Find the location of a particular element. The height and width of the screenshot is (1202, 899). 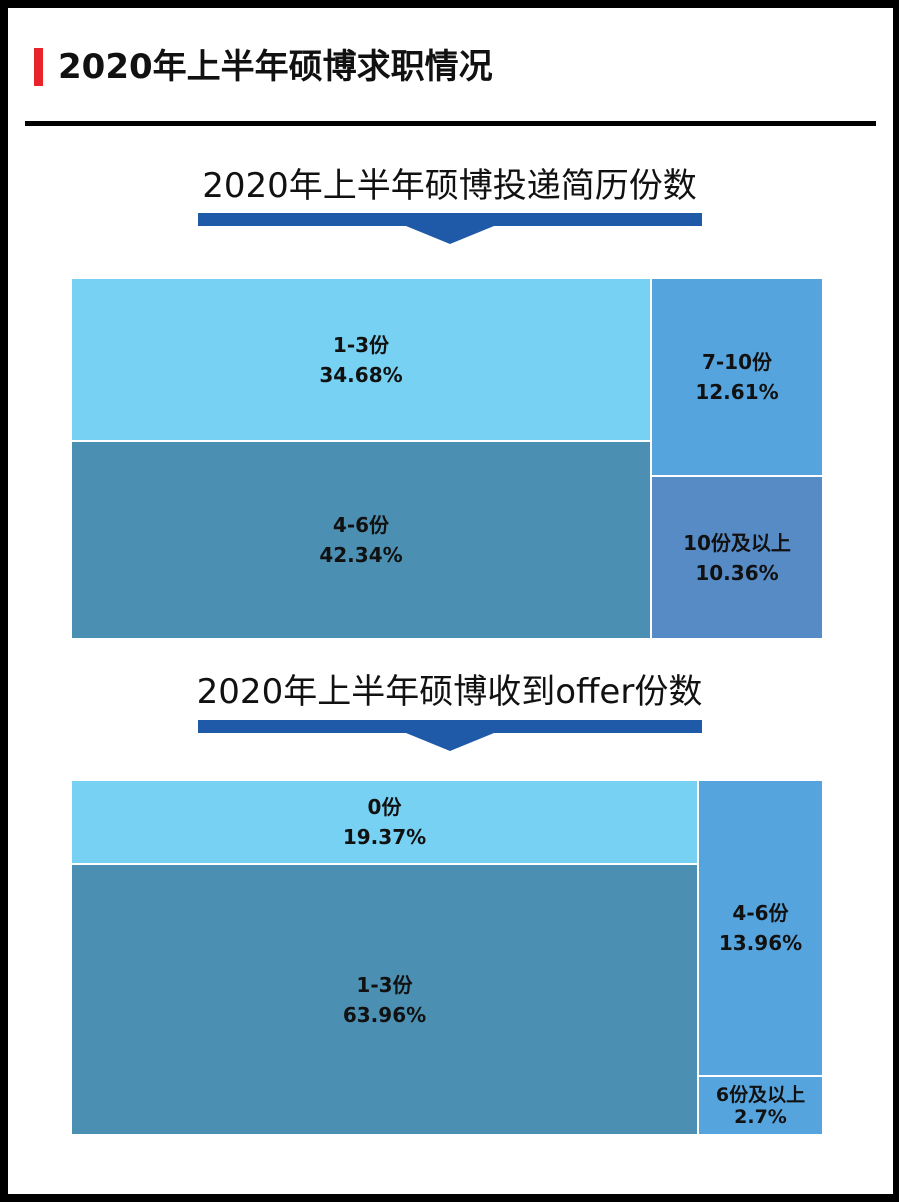

treemap-cell: 6份及以上 2.7% is located at coordinates (760, 1105).